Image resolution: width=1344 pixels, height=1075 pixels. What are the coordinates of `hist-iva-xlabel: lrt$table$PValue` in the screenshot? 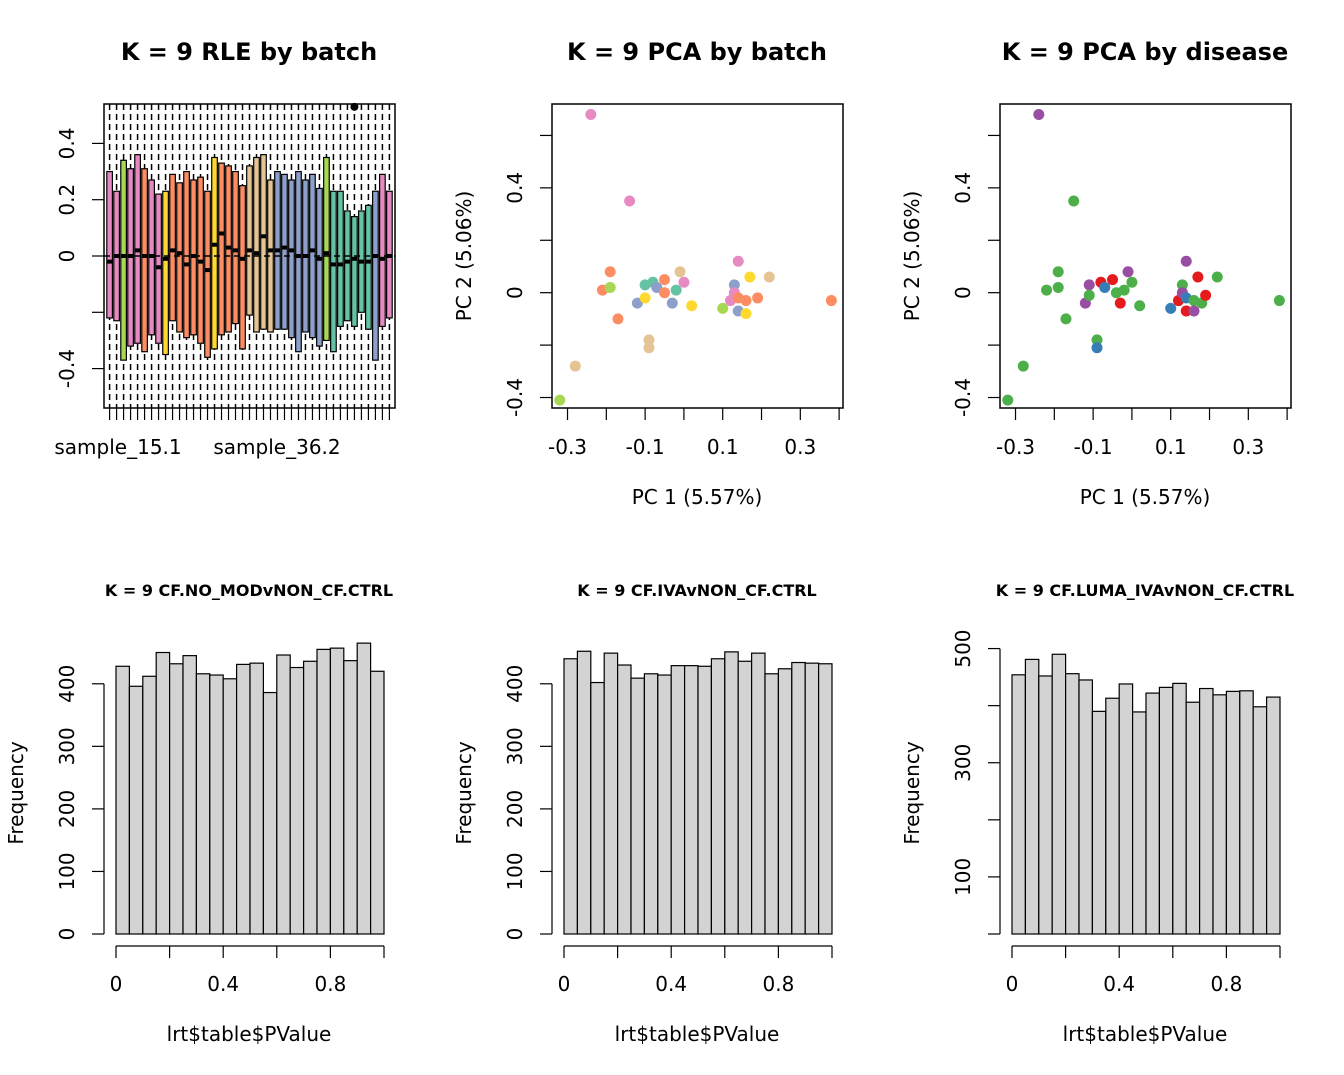 It's located at (697, 1034).